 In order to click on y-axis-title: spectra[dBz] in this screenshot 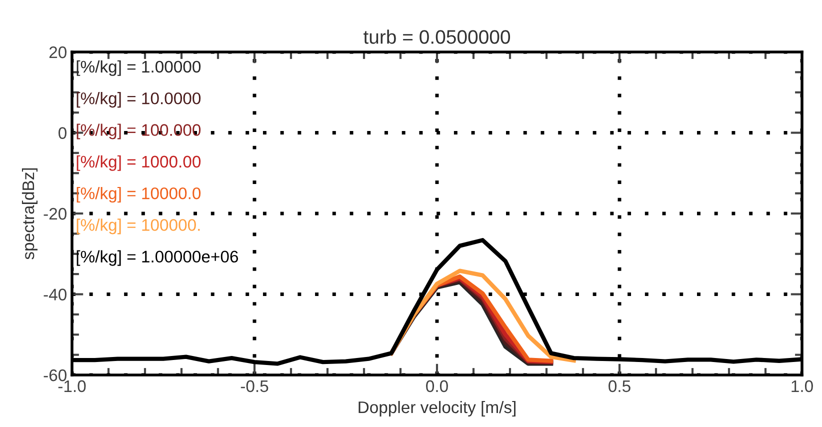, I will do `click(30, 214)`.